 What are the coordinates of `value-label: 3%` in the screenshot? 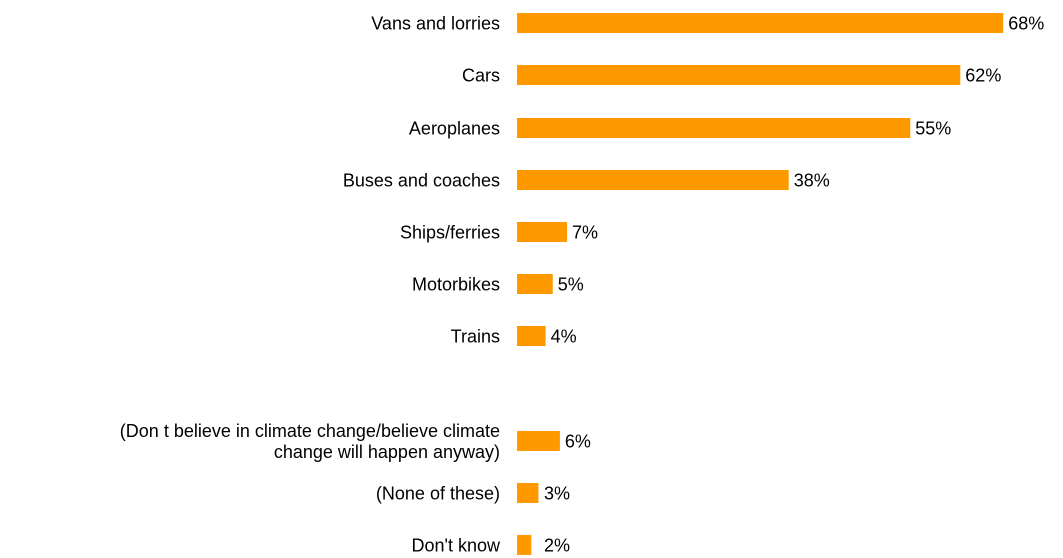 It's located at (557, 493).